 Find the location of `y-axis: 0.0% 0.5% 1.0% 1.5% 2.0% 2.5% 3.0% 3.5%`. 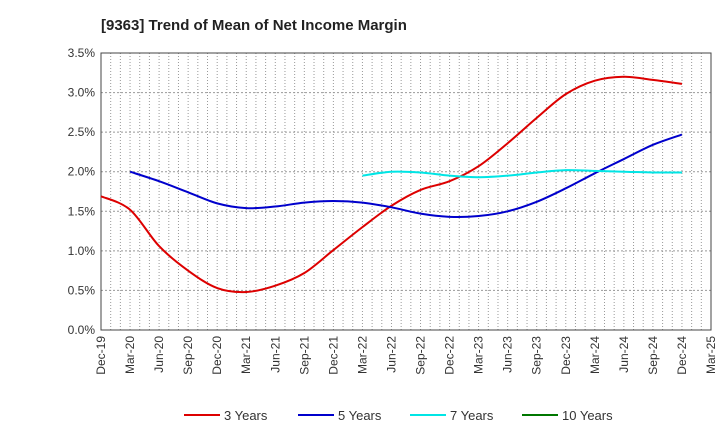

y-axis: 0.0% 0.5% 1.0% 1.5% 2.0% 2.5% 3.0% 3.5% is located at coordinates (82, 191).